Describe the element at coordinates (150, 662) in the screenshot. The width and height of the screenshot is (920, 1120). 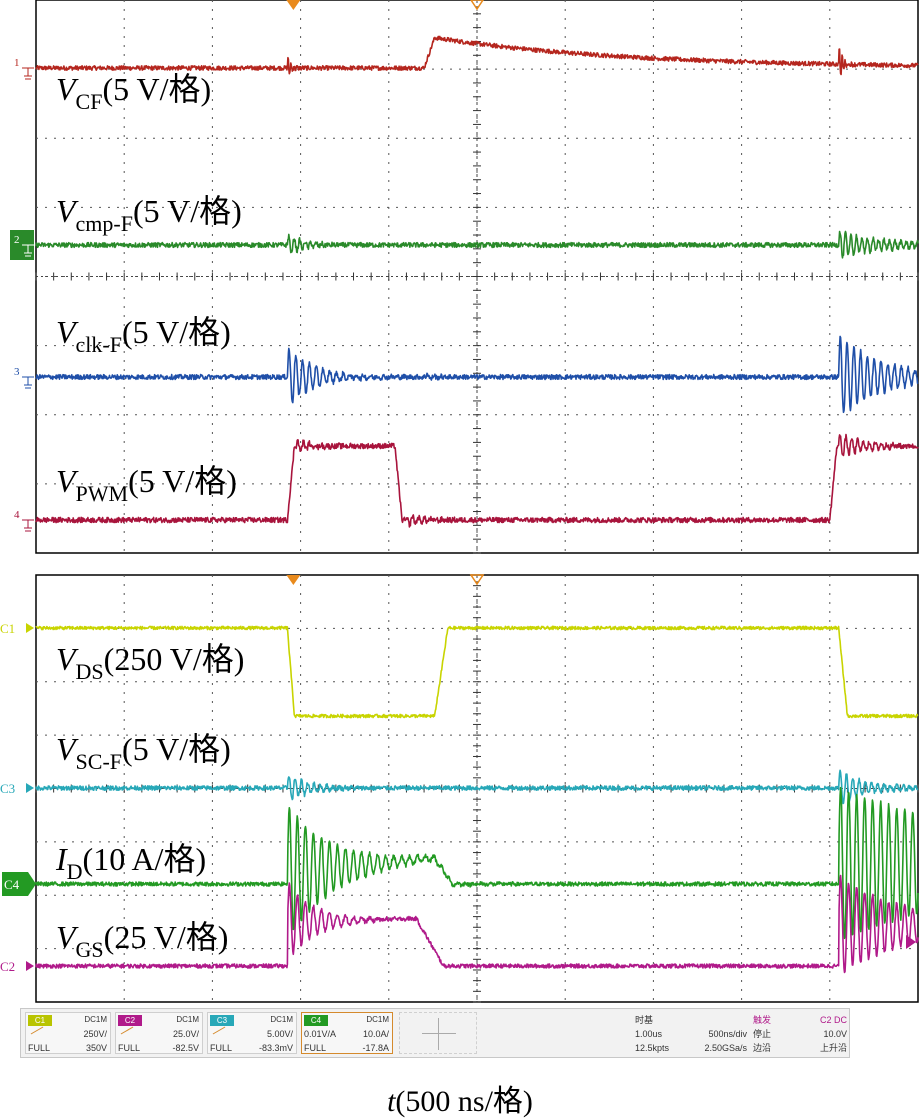
I see `series-label: VDS(250 V/格)` at that location.